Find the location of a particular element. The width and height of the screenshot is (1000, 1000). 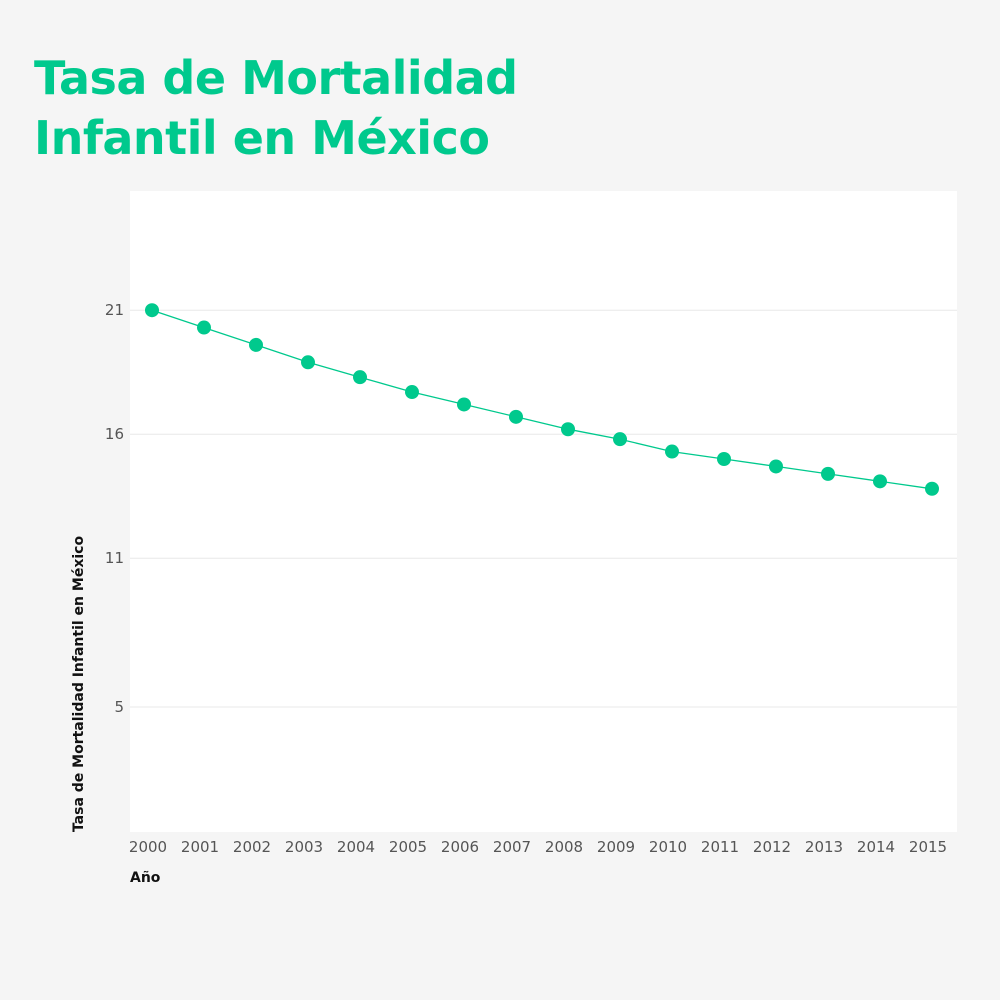

x-tick-label: 2011 is located at coordinates (720, 847).